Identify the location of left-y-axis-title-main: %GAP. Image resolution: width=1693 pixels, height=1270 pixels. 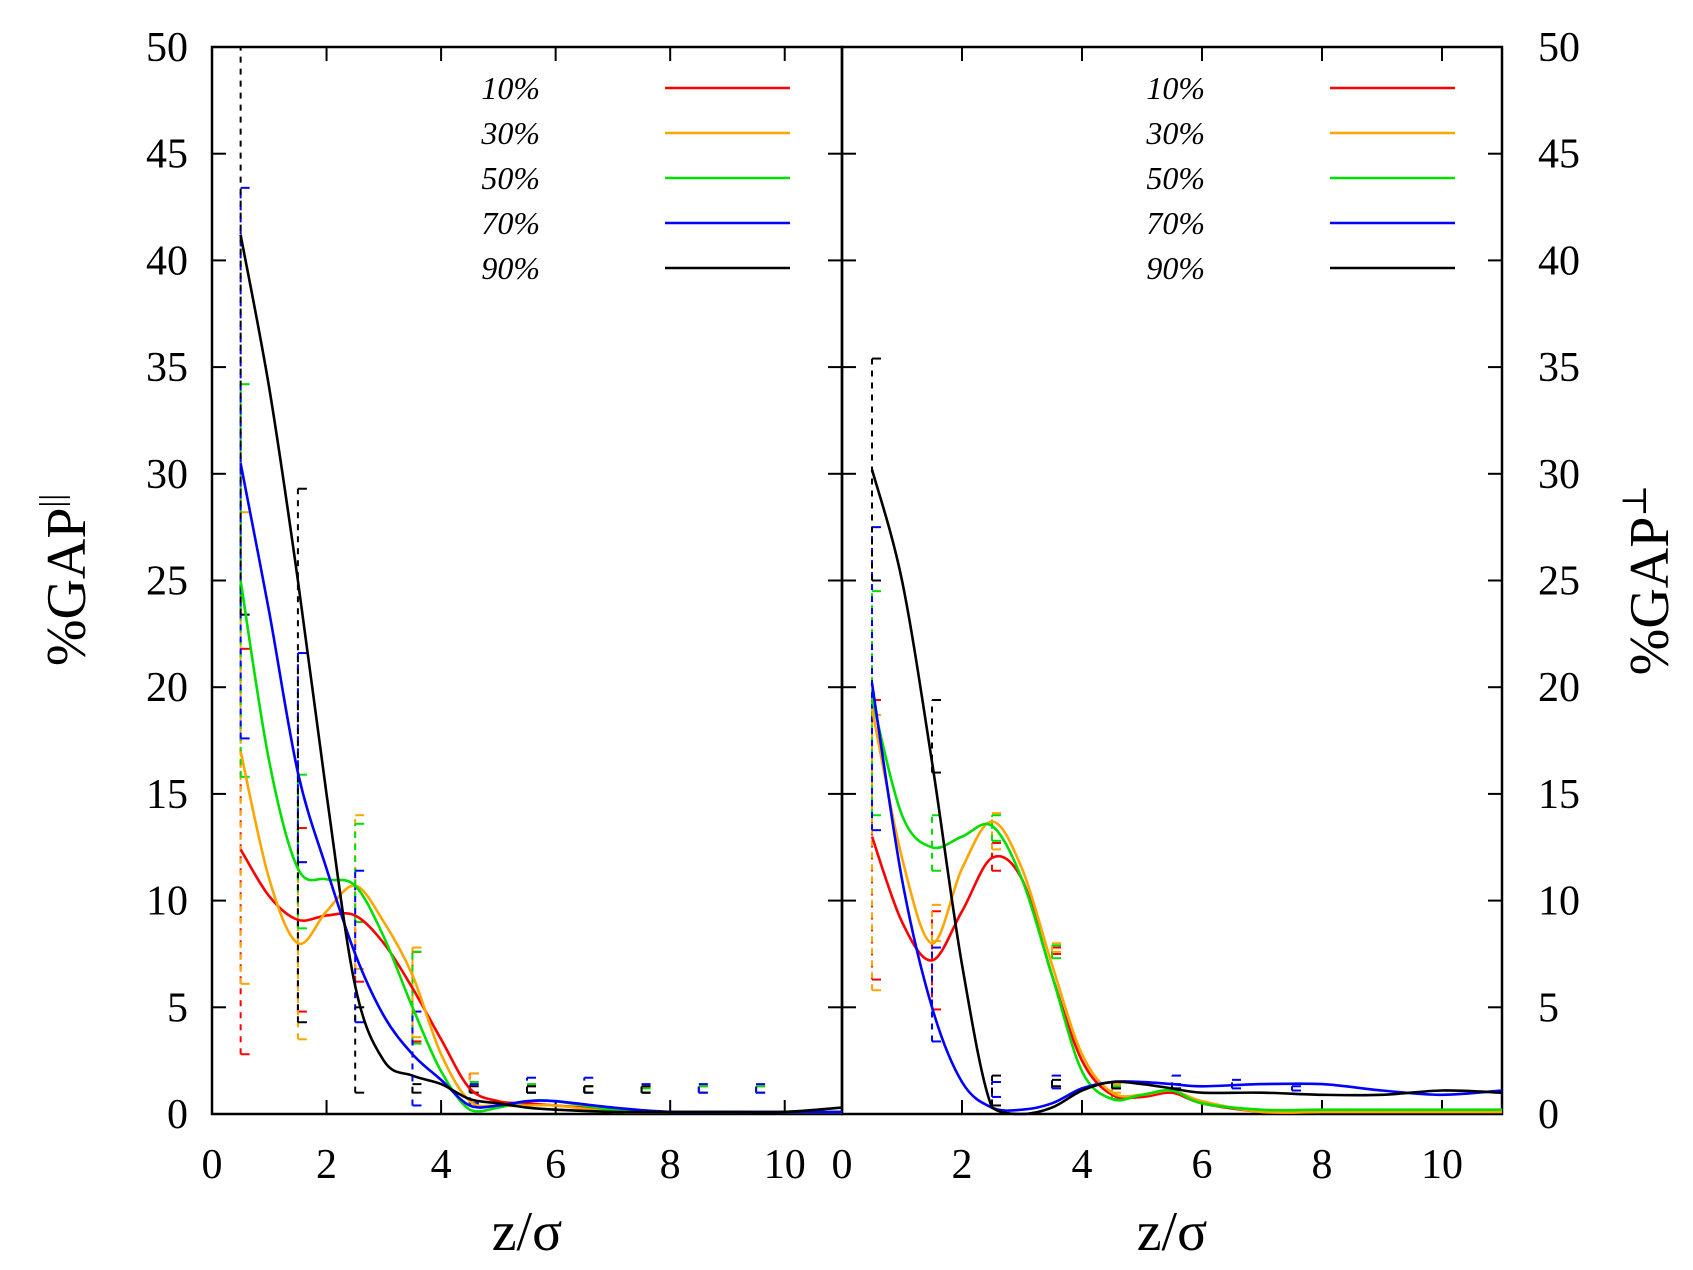
(67, 586).